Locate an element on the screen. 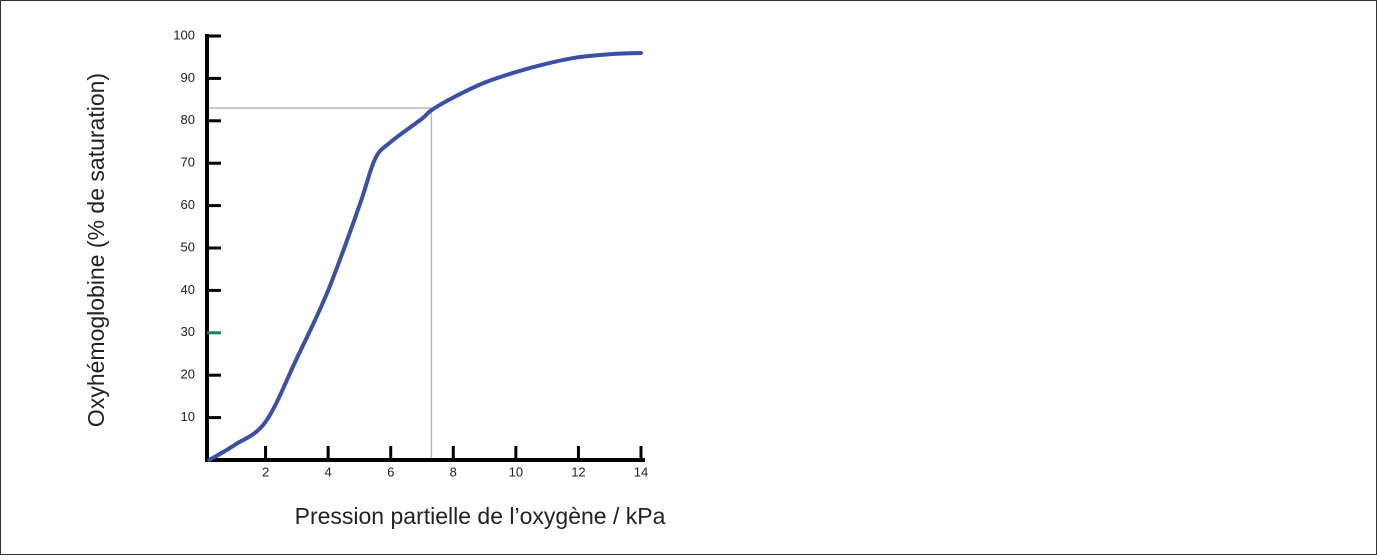 This screenshot has width=1377, height=560. y-tick-label: 70 is located at coordinates (188, 162).